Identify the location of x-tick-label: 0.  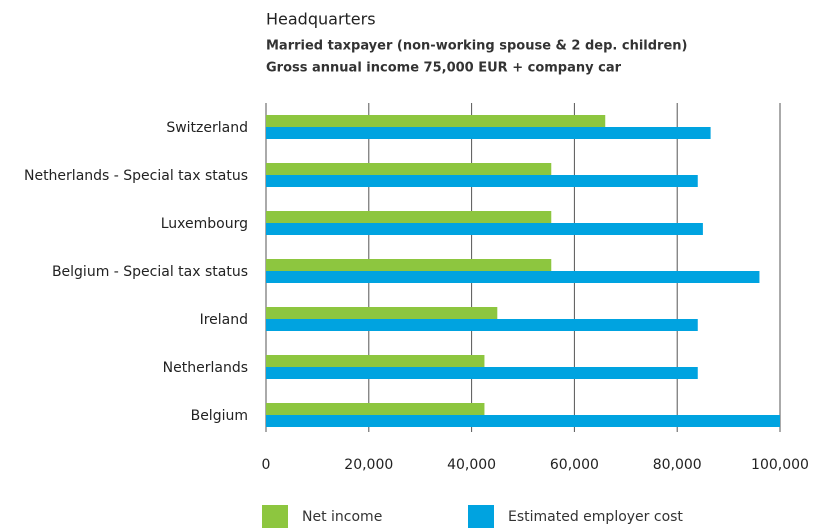
(266, 465).